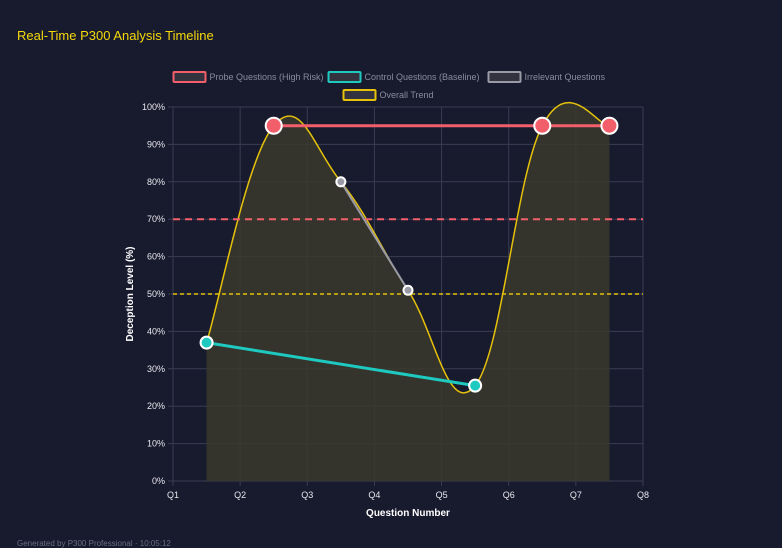 The height and width of the screenshot is (548, 782). Describe the element at coordinates (565, 77) in the screenshot. I see `legend-label: Irrelevant Questions` at that location.